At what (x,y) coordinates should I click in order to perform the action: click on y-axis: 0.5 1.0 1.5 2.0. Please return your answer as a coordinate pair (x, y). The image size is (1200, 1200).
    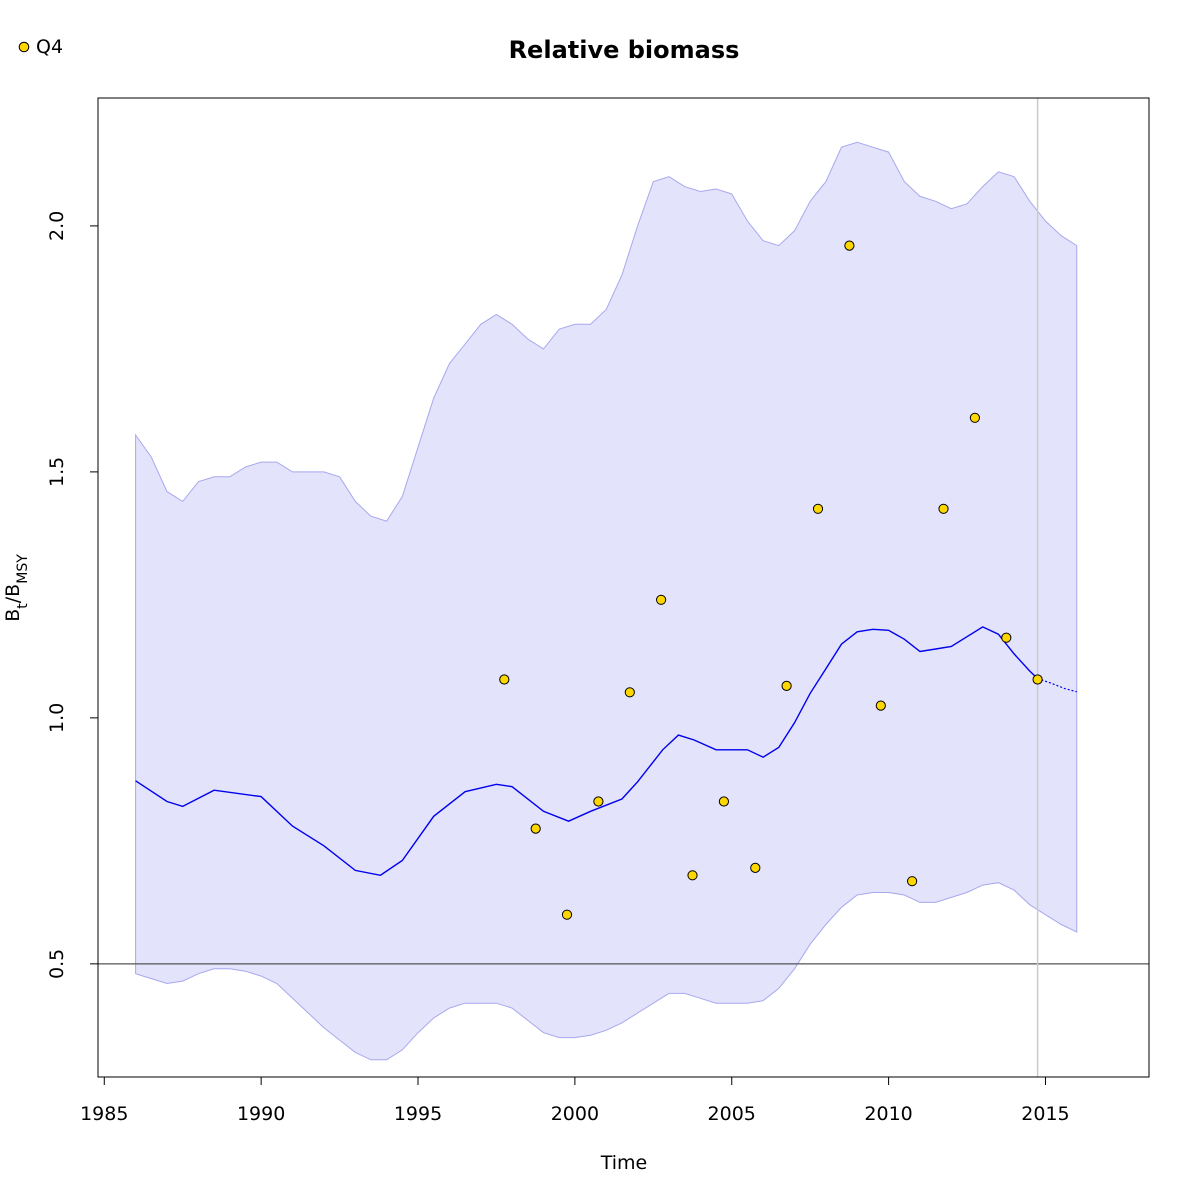
    Looking at the image, I should click on (72, 595).